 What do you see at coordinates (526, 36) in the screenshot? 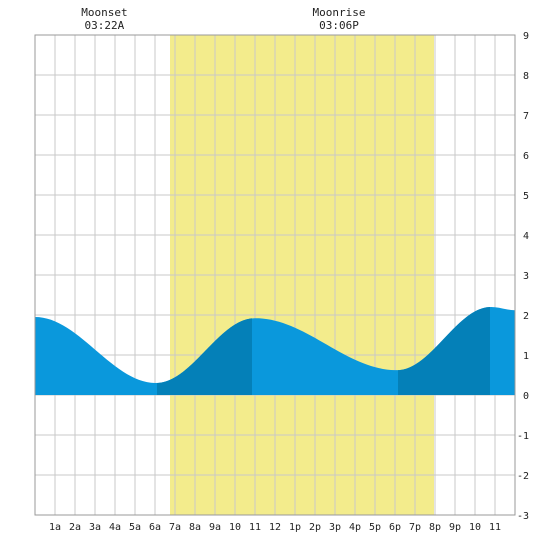
I see `y-tick-label: 9` at bounding box center [526, 36].